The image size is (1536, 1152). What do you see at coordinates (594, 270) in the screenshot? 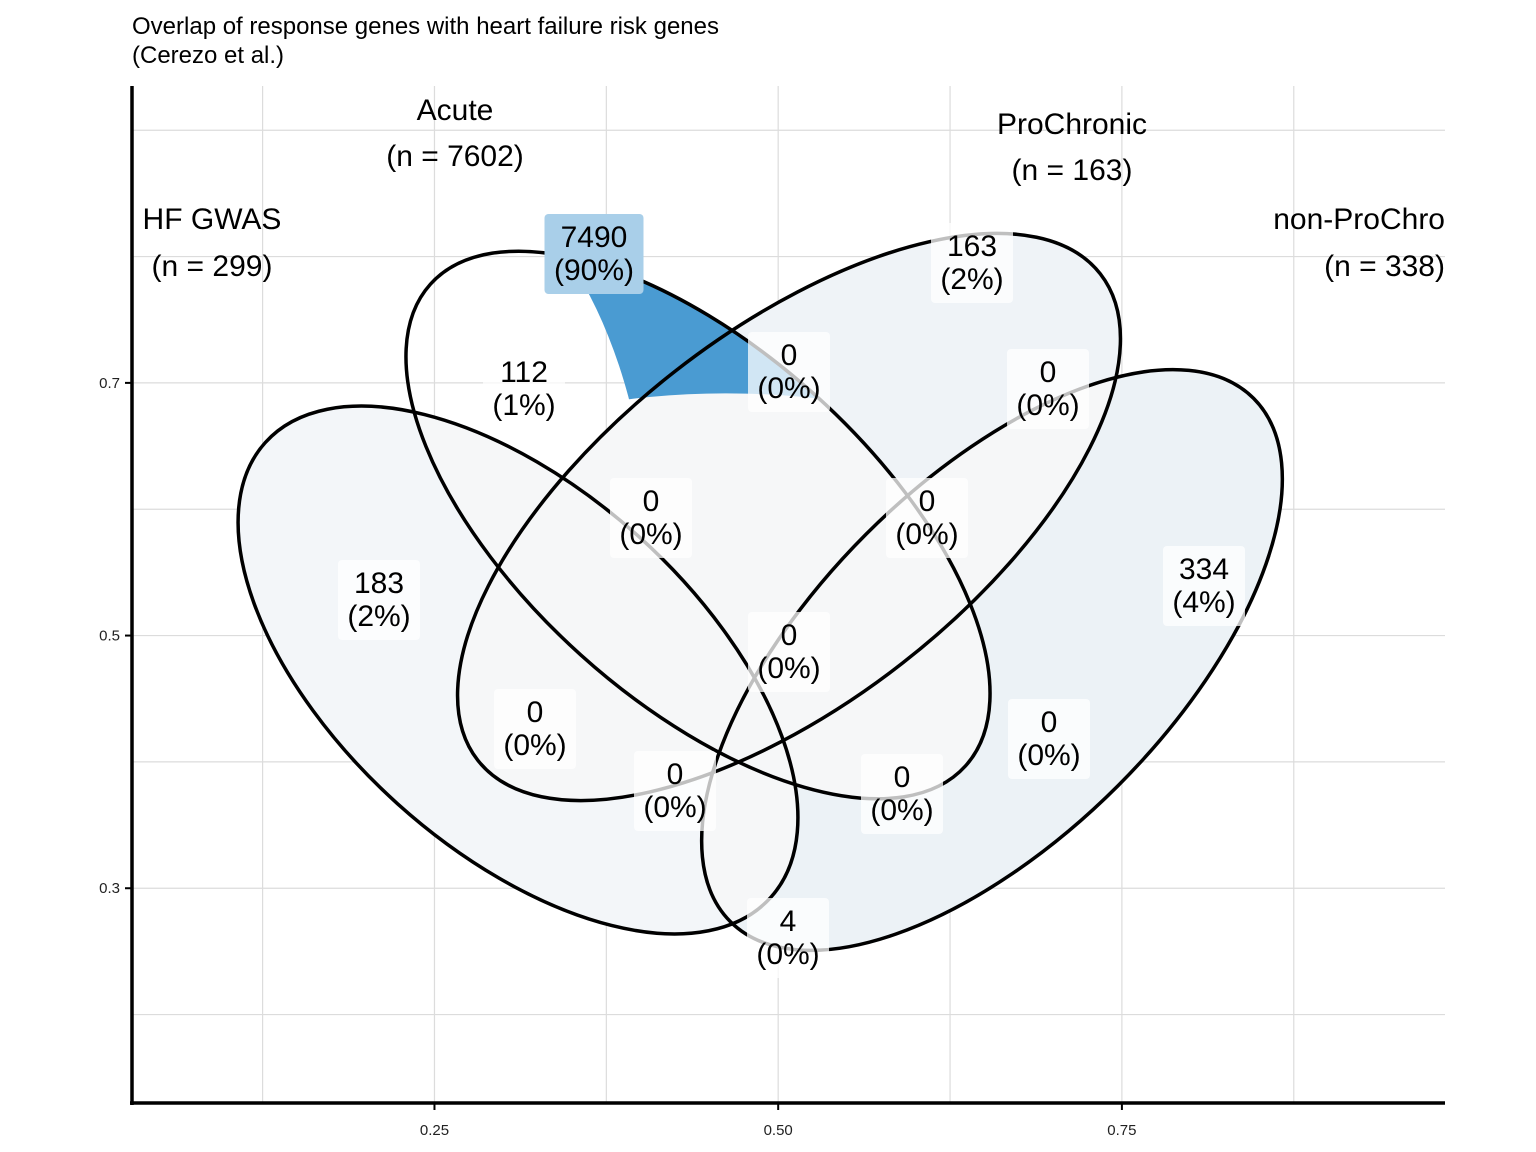
I see `region-percent-label: (90%)` at bounding box center [594, 270].